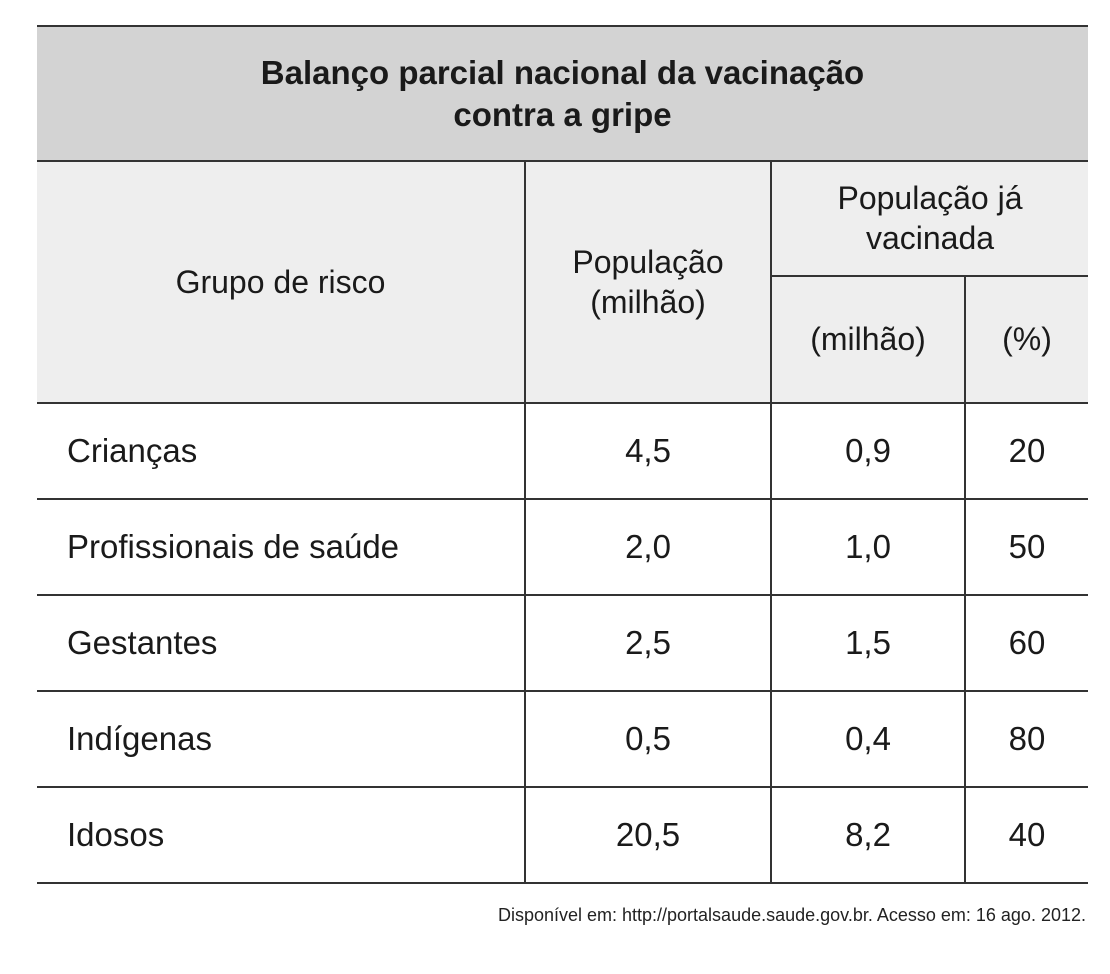 Image resolution: width=1110 pixels, height=974 pixels. Describe the element at coordinates (1026, 643) in the screenshot. I see `cell-percent: 60` at that location.